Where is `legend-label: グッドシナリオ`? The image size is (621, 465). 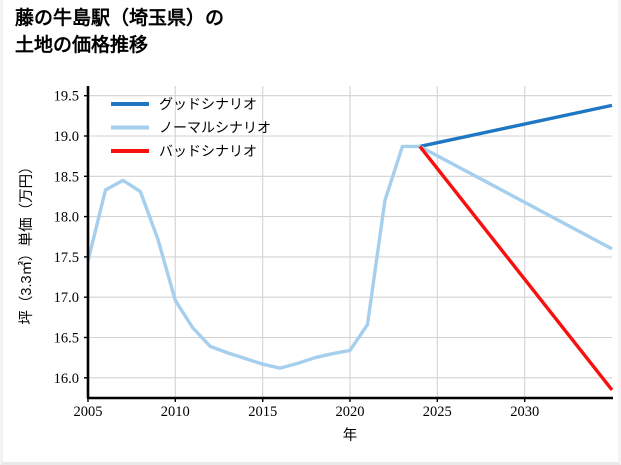 legend-label: グッドシナリオ is located at coordinates (208, 104).